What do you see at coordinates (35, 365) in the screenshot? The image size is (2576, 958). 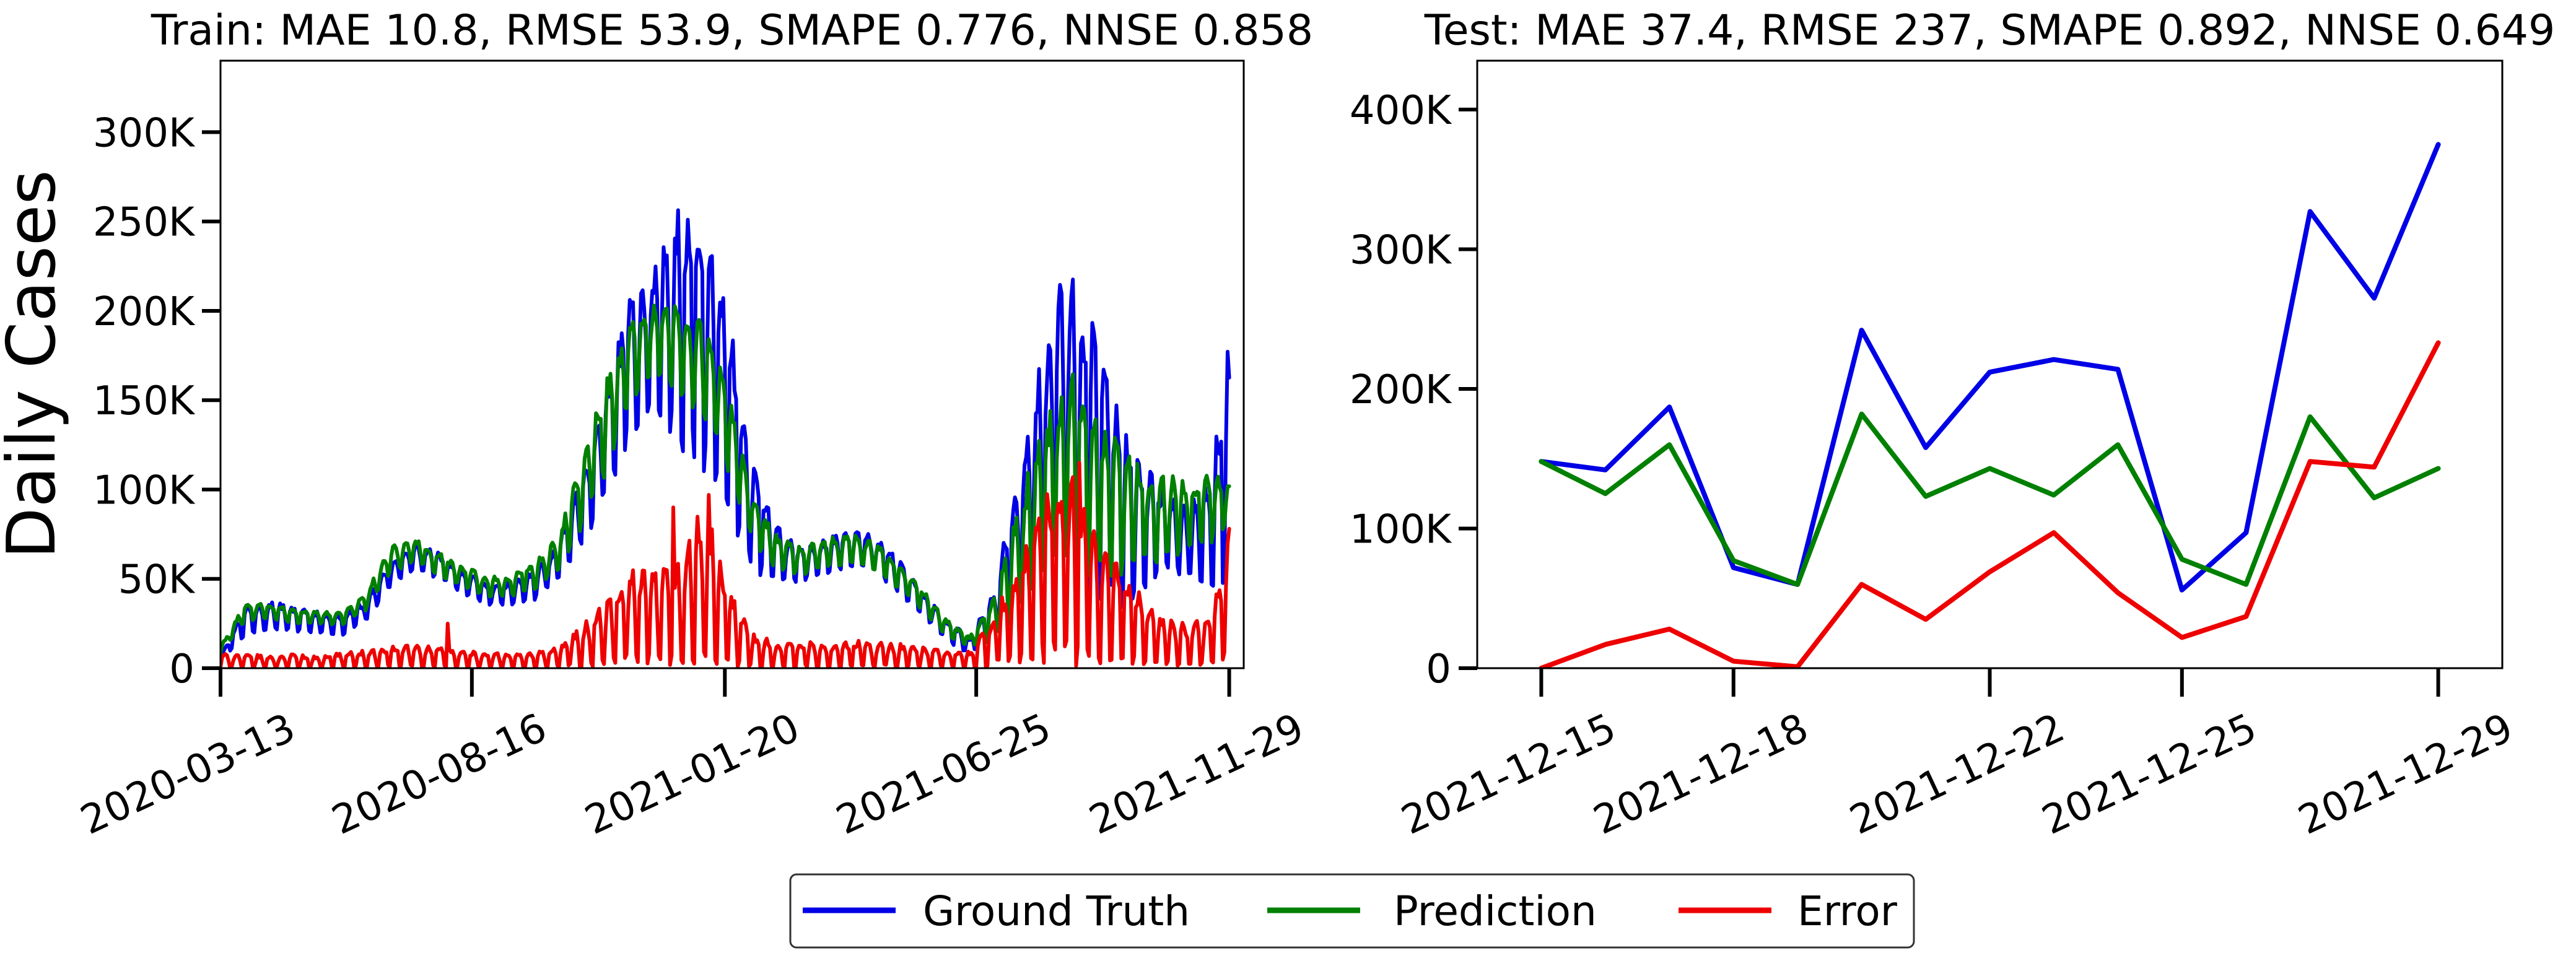 I see `train-y-axis-label: Daily Cases` at bounding box center [35, 365].